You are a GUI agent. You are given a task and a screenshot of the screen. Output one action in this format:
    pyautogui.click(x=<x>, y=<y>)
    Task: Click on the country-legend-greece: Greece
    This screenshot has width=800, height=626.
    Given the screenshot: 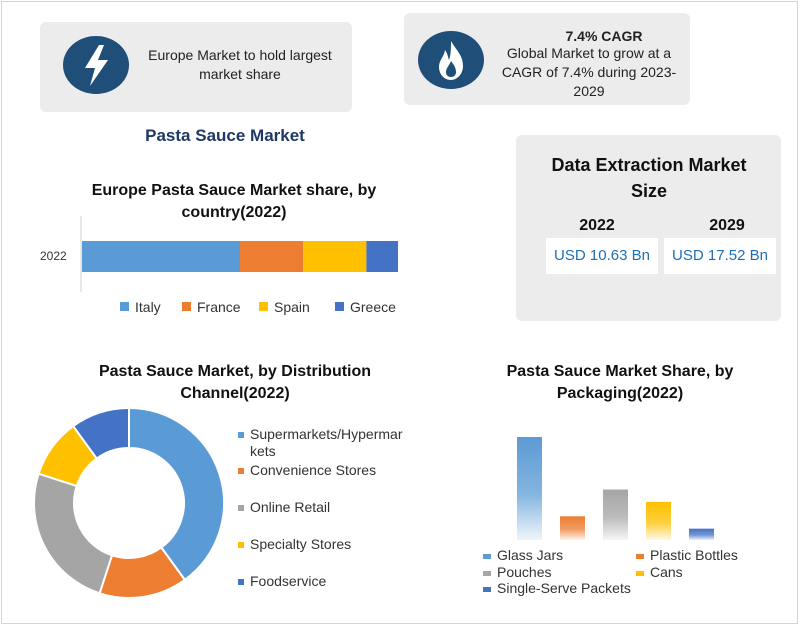 What is the action you would take?
    pyautogui.click(x=365, y=307)
    